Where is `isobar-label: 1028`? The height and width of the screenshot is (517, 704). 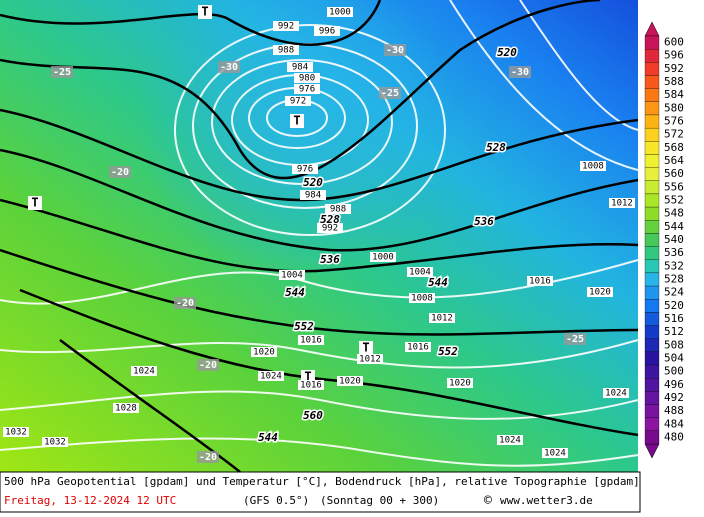 isobar-label: 1028 is located at coordinates (126, 409).